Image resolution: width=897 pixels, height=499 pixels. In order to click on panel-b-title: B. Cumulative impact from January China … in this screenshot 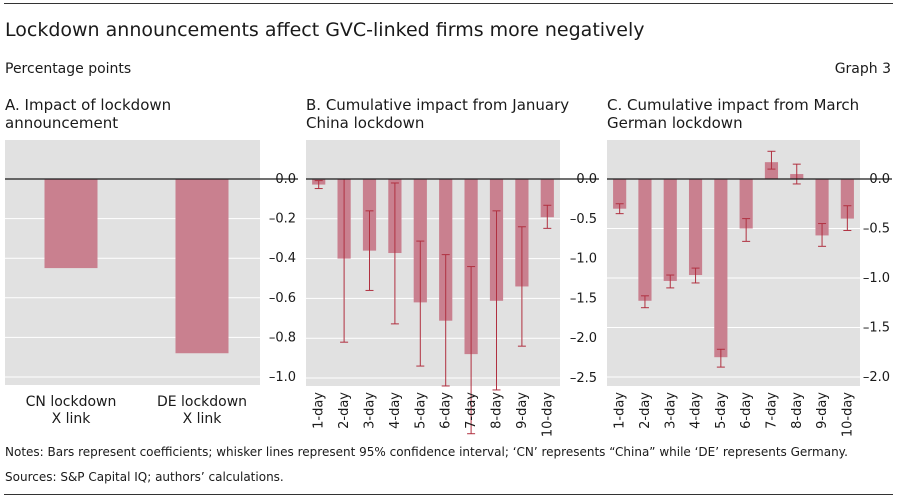, I will do `click(451, 114)`.